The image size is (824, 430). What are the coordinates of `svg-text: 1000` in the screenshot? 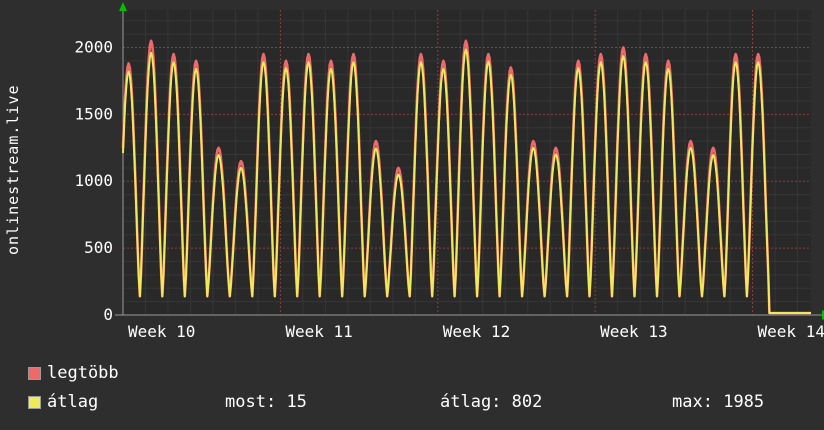 It's located at (93, 180).